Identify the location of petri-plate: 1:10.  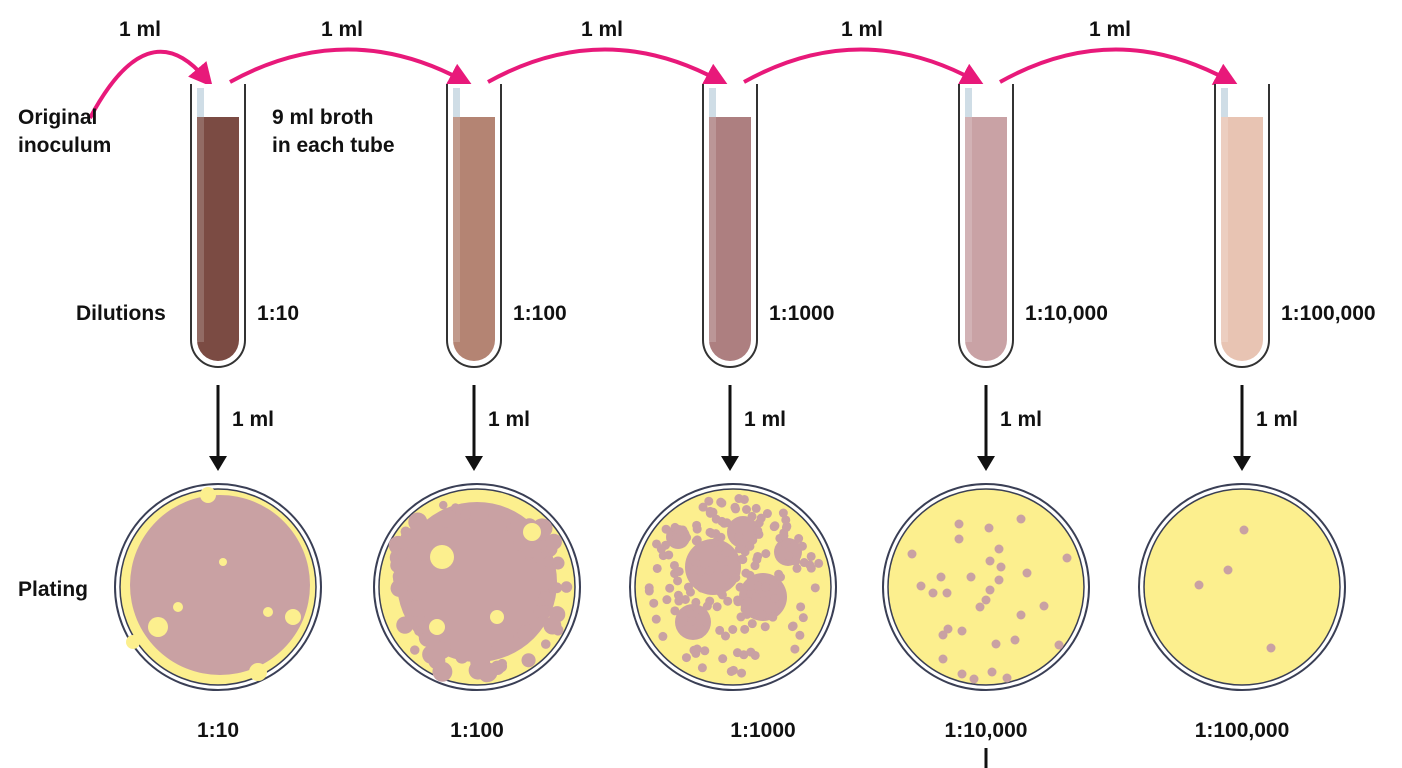
(218, 612).